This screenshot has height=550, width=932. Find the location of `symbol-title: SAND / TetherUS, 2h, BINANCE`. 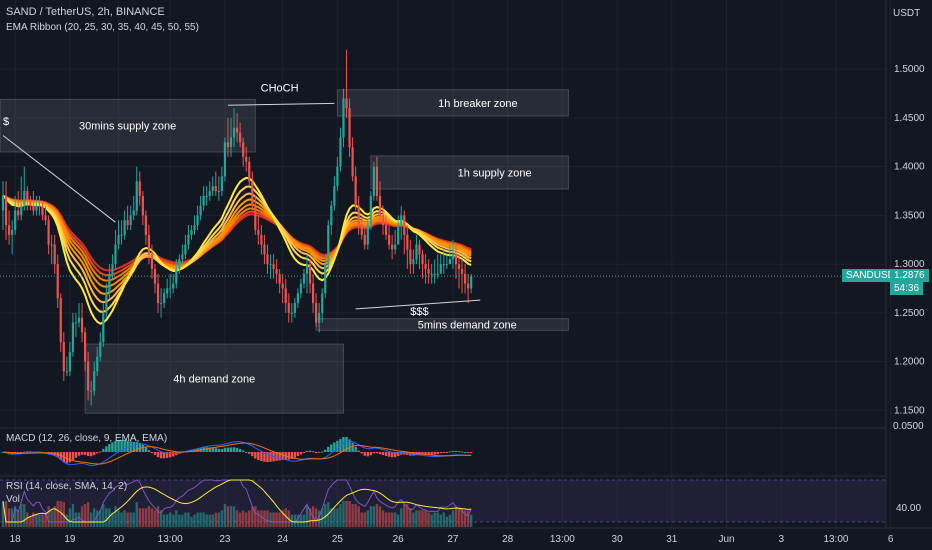

symbol-title: SAND / TetherUS, 2h, BINANCE is located at coordinates (85, 12).